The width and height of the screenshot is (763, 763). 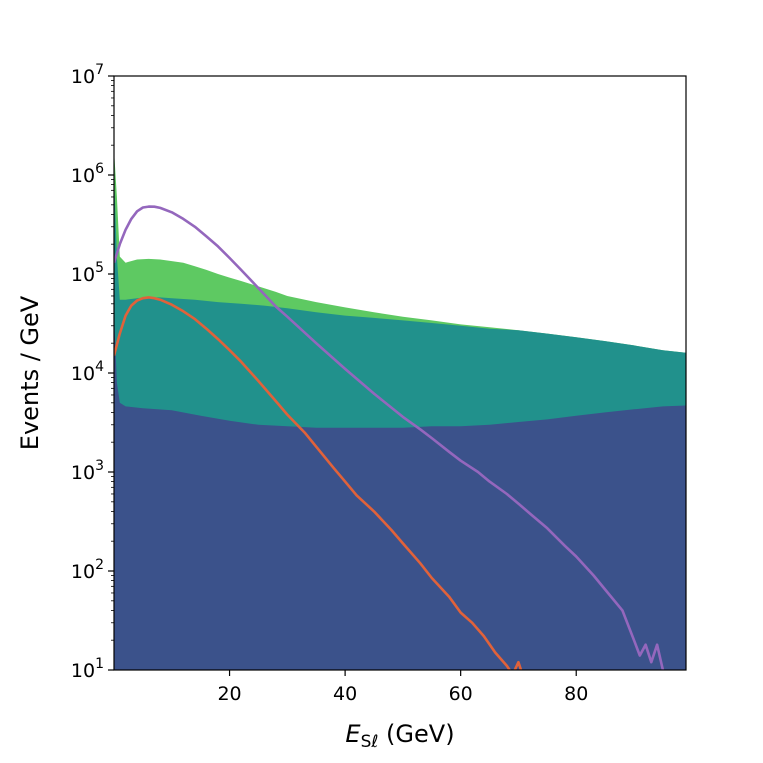 What do you see at coordinates (87, 471) in the screenshot?
I see `y-tick-label-2: 10³` at bounding box center [87, 471].